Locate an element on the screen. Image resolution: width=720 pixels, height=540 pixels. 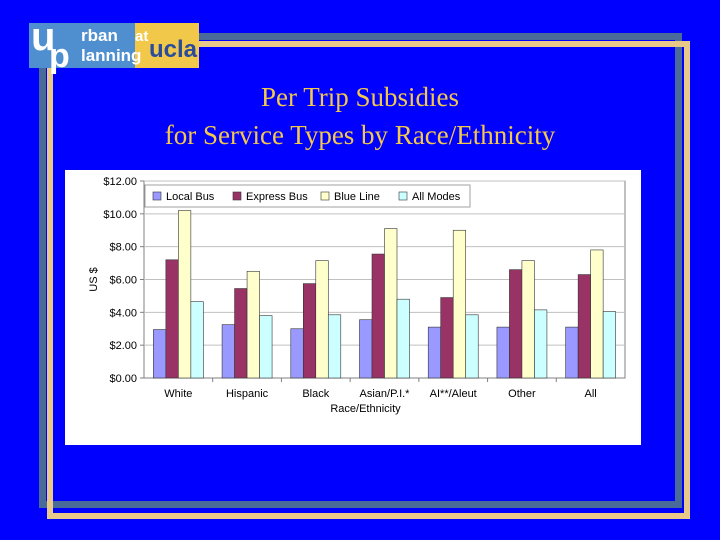
title-line-2: for Service Types by Race/Ethnicity is located at coordinates (360, 135).